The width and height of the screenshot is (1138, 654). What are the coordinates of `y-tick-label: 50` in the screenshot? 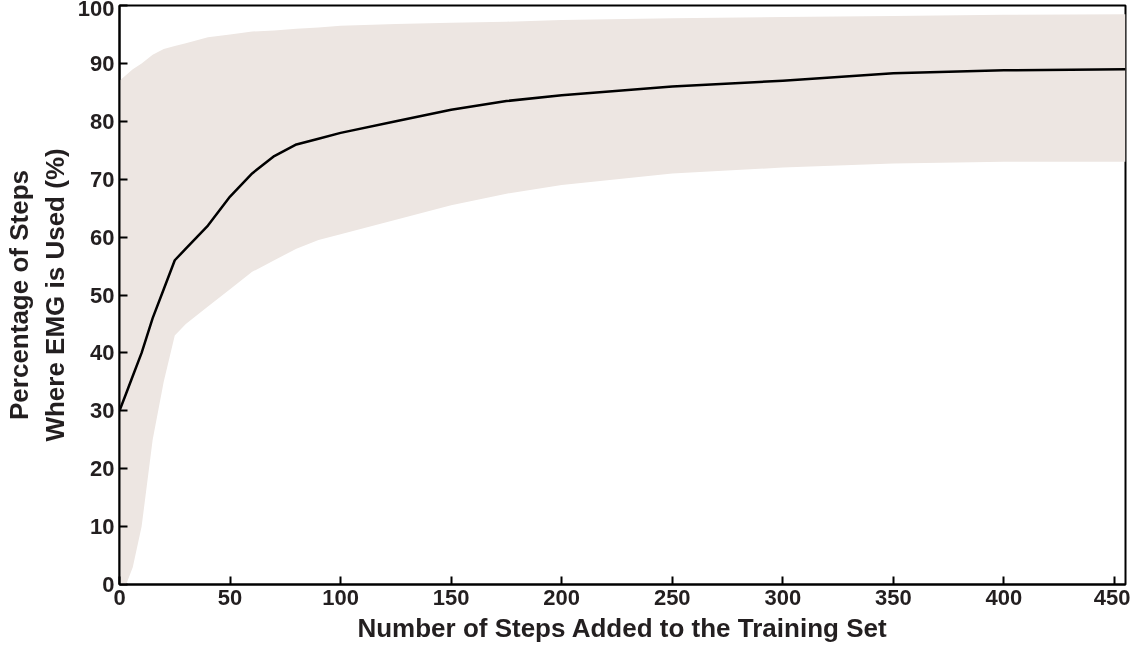 It's located at (102, 295).